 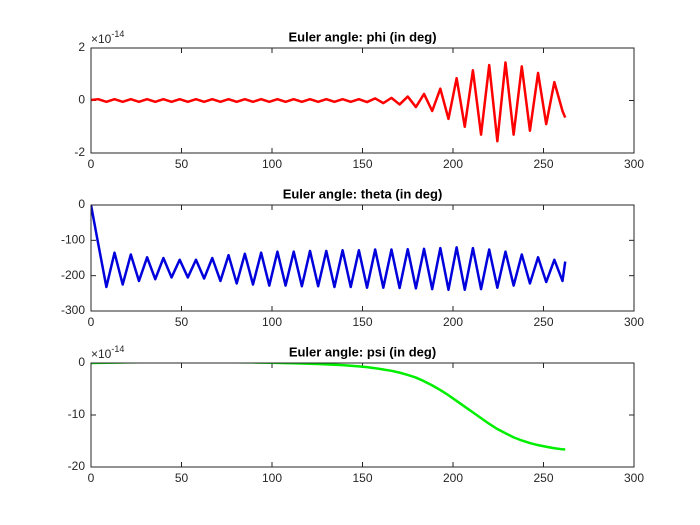 What do you see at coordinates (79, 152) in the screenshot?
I see `y-tick-label: -2` at bounding box center [79, 152].